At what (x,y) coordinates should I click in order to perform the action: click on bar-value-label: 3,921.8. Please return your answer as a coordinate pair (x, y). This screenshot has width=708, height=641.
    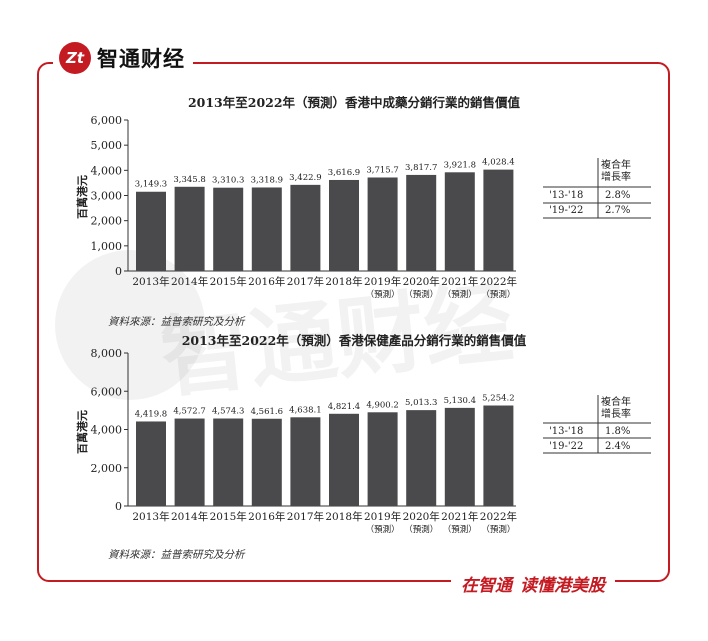
    Looking at the image, I should click on (460, 165).